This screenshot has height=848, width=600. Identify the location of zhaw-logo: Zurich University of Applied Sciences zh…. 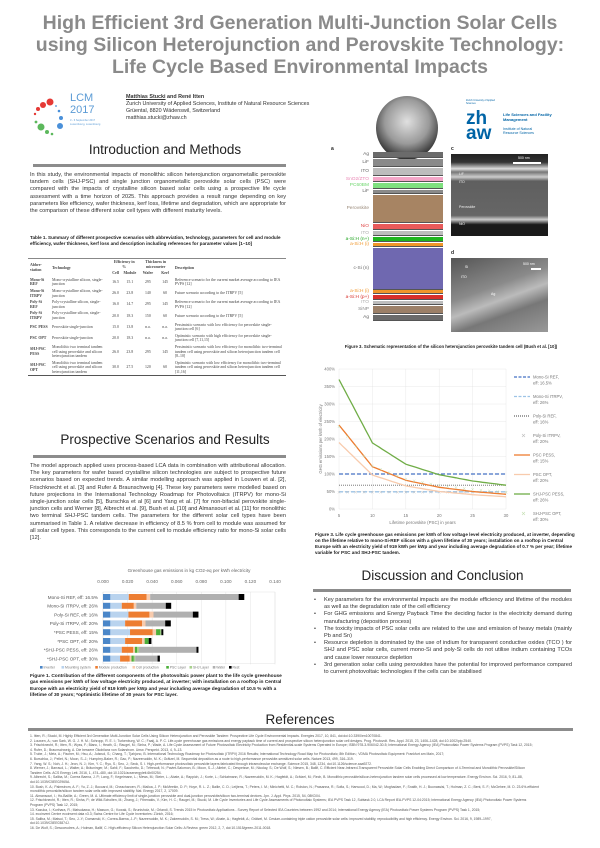
(521, 129).